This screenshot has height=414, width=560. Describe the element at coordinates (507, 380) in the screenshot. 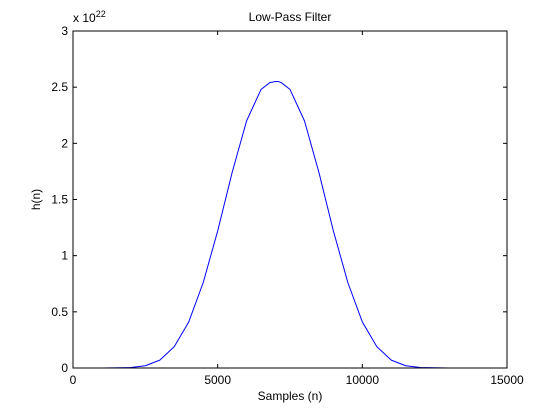

I see `x-tick-label: 15000` at that location.